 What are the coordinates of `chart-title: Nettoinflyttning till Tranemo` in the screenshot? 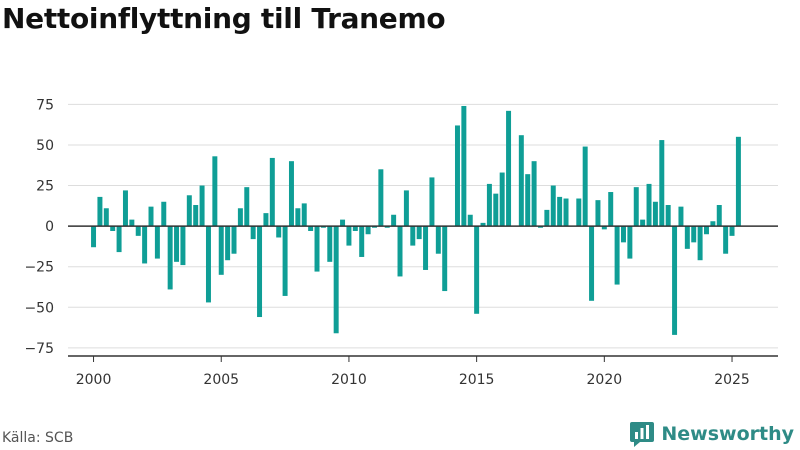 It's located at (224, 18).